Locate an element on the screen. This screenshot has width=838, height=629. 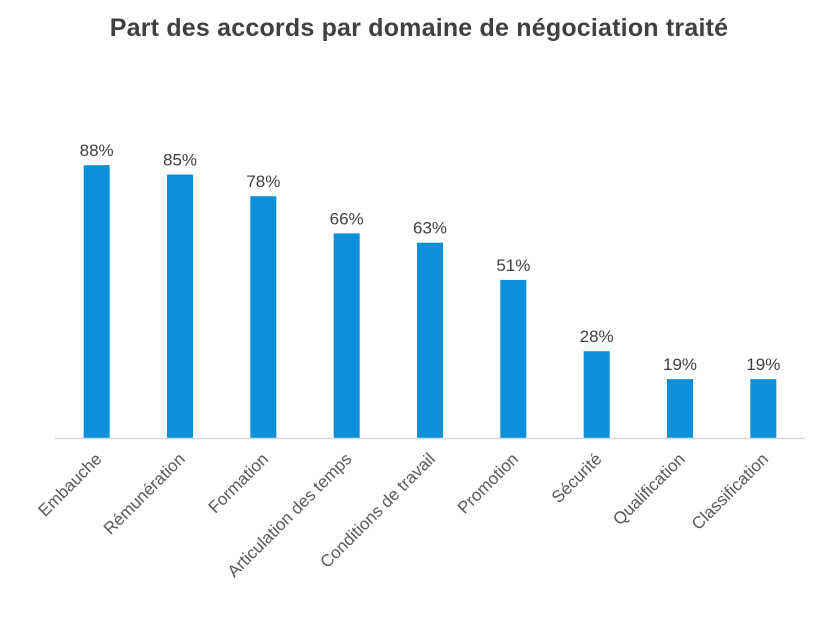
x-tick-label-1: Rémunération is located at coordinates (144, 493).